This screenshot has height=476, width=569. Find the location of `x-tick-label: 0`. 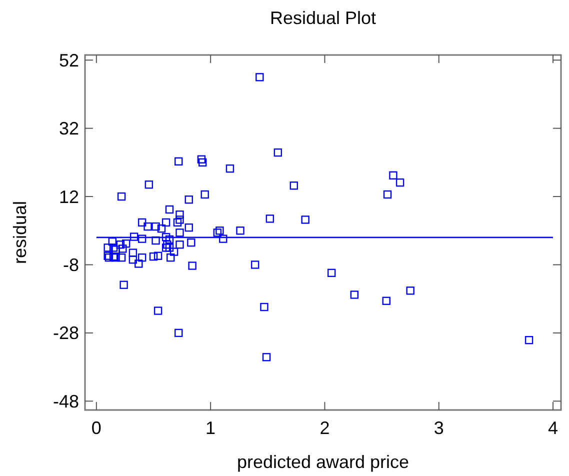

x-tick-label: 0 is located at coordinates (96, 428).